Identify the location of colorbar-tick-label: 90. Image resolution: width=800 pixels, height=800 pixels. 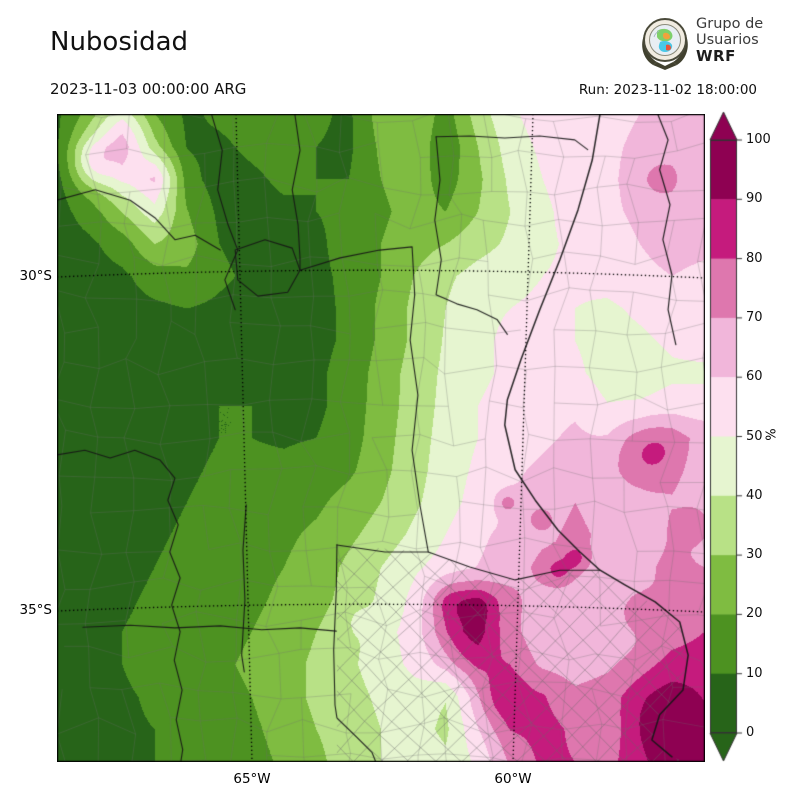
(754, 199).